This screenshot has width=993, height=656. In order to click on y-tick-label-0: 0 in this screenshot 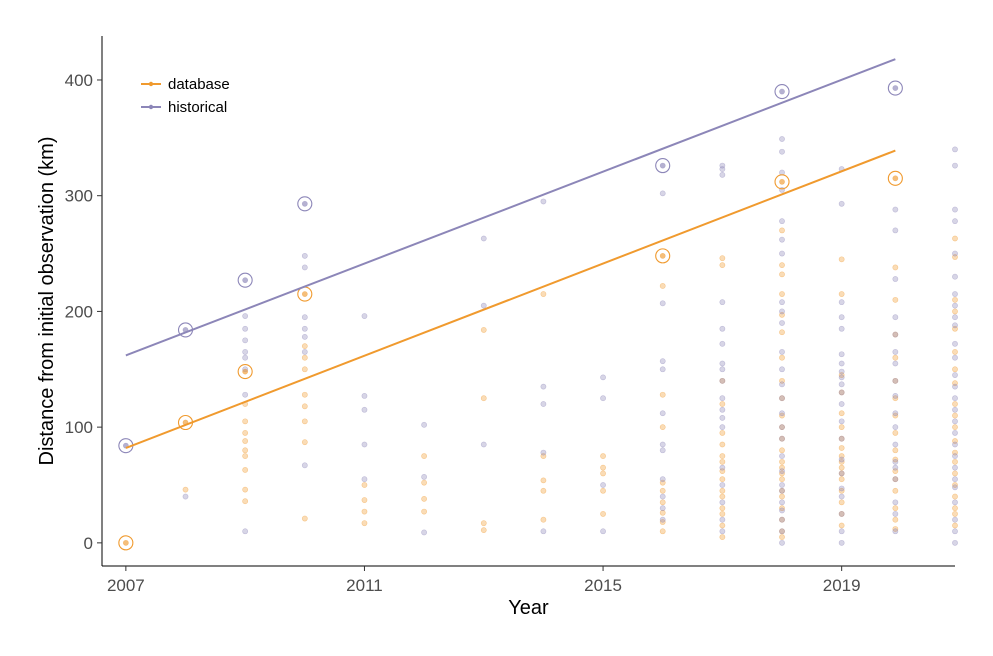, I will do `click(88, 543)`.